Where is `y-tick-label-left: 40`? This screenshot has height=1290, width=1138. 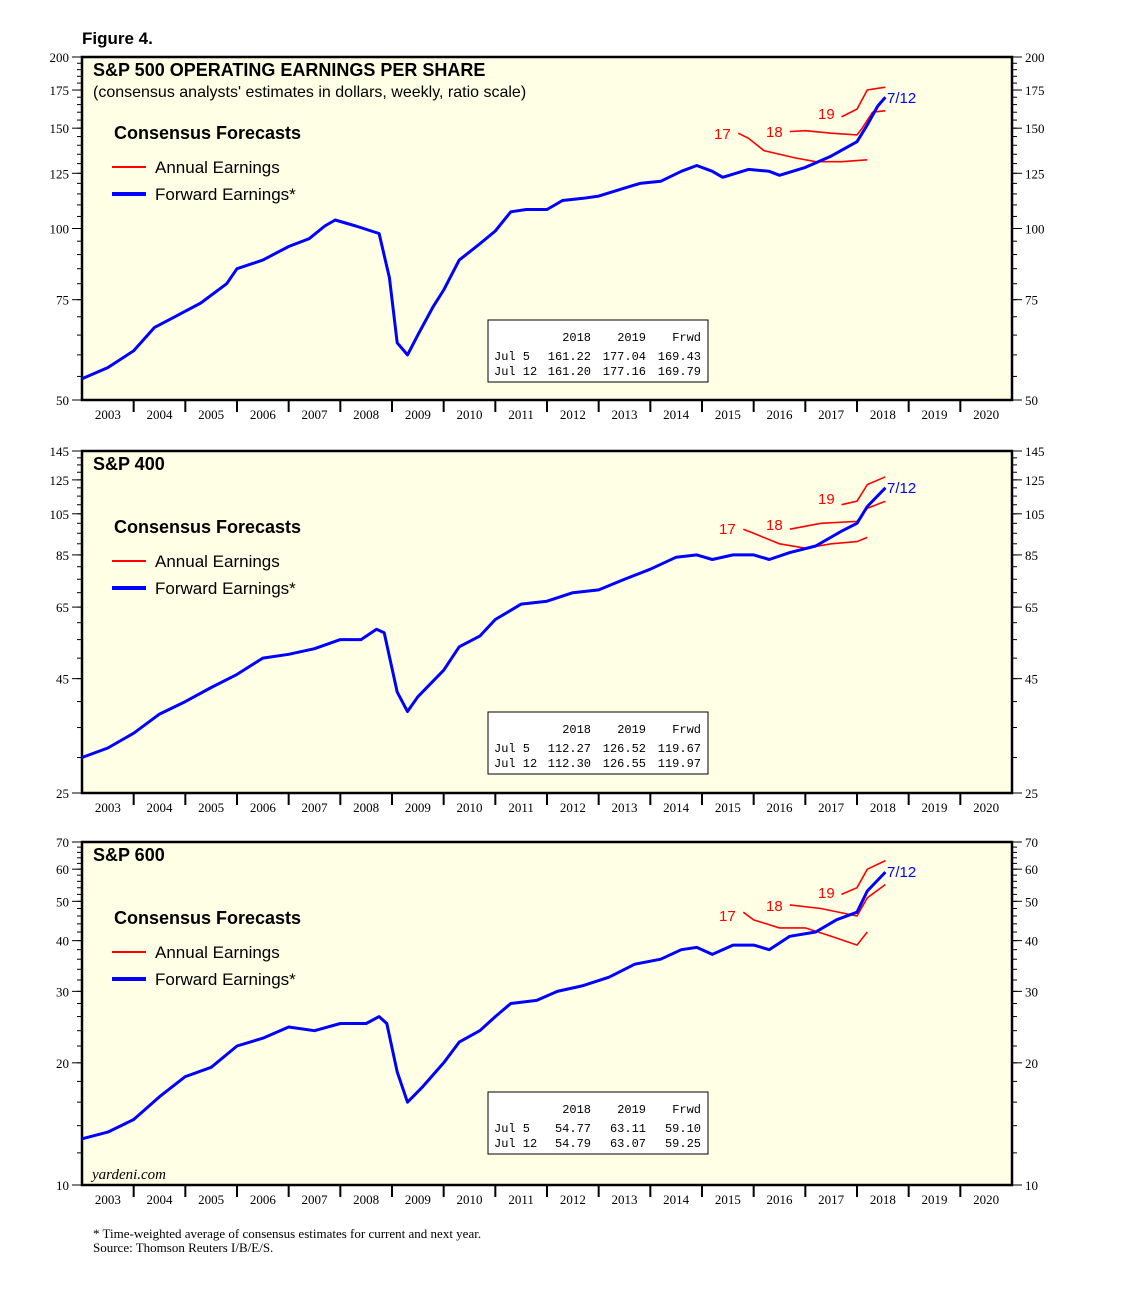 y-tick-label-left: 40 is located at coordinates (62, 941).